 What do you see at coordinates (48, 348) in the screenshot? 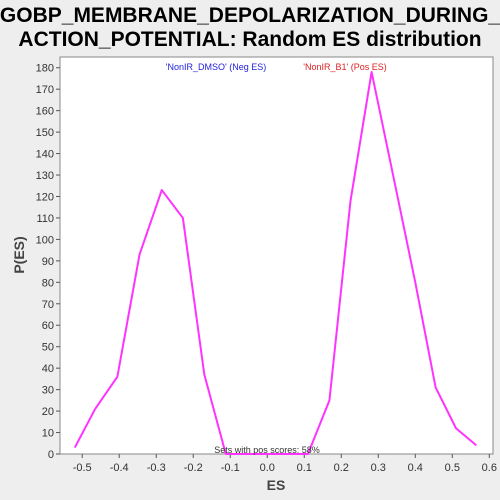
I see `y-tick-label: 50` at bounding box center [48, 348].